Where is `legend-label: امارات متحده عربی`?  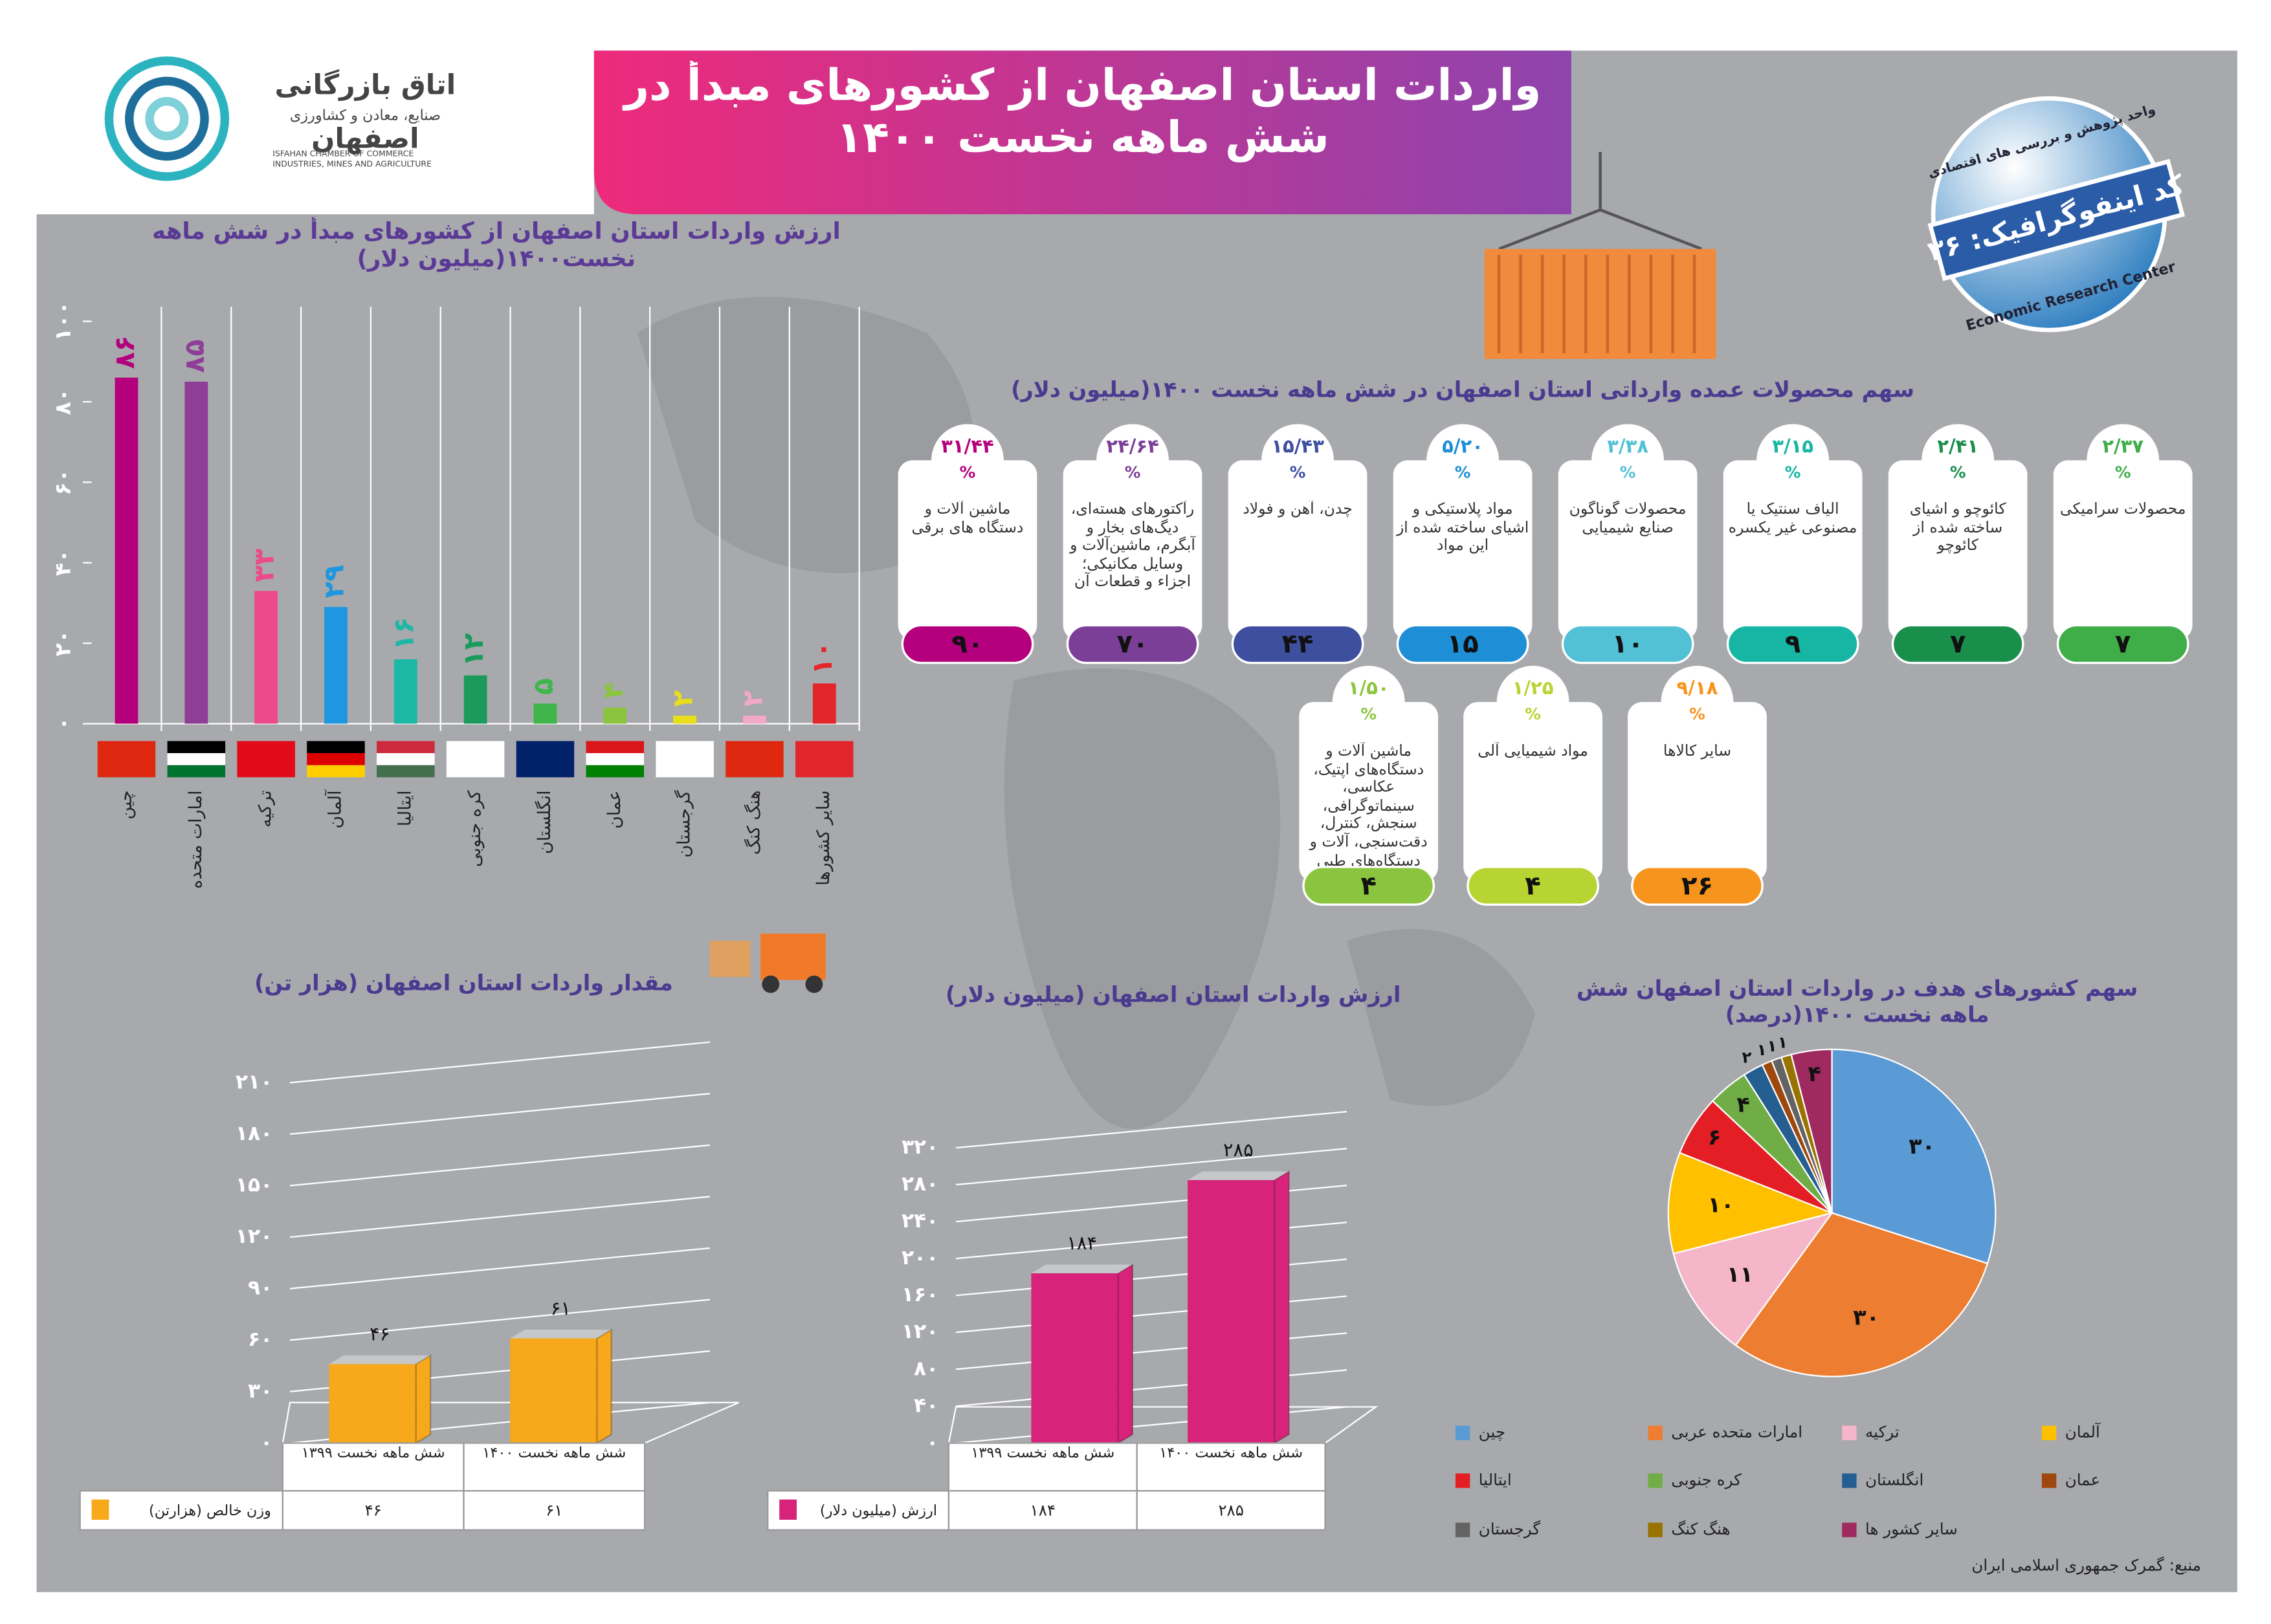 legend-label: امارات متحده عربی is located at coordinates (1736, 1432).